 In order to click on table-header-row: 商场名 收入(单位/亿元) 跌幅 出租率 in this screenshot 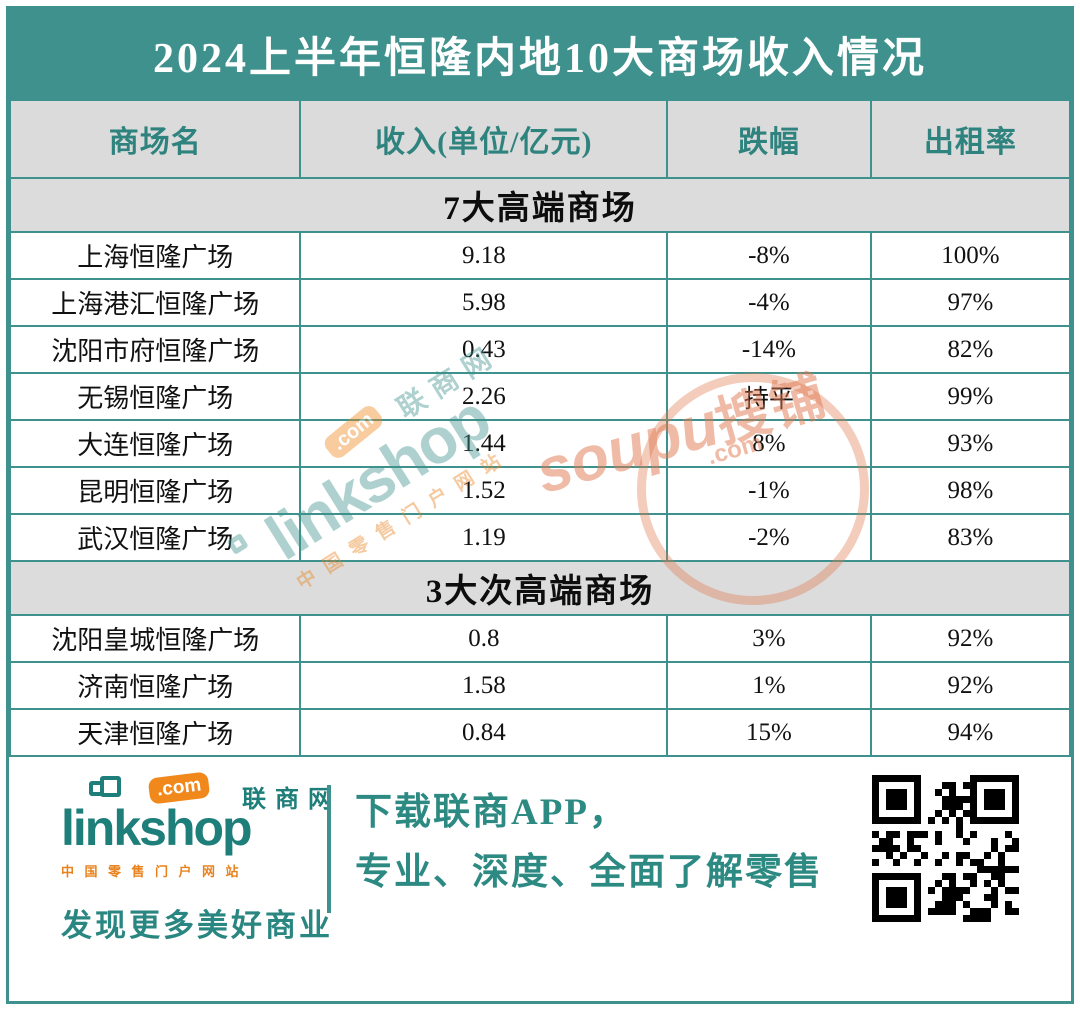, I will do `click(540, 139)`.